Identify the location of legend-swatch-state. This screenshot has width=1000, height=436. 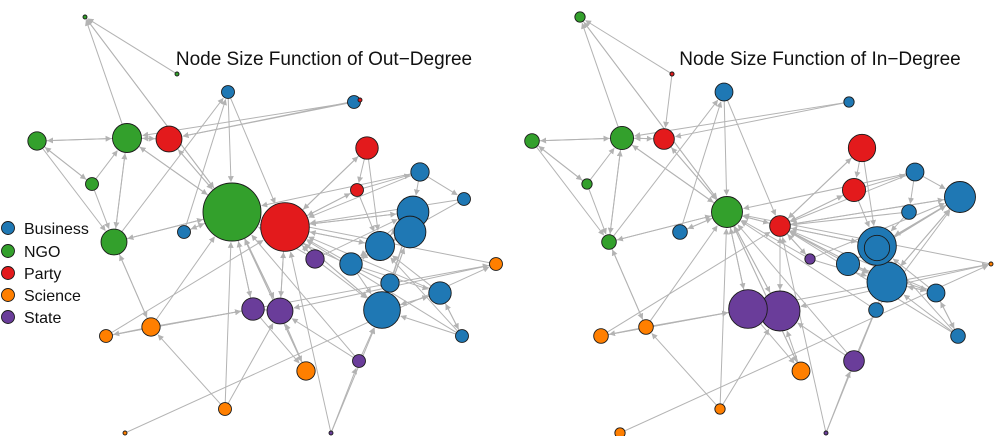
(8, 317).